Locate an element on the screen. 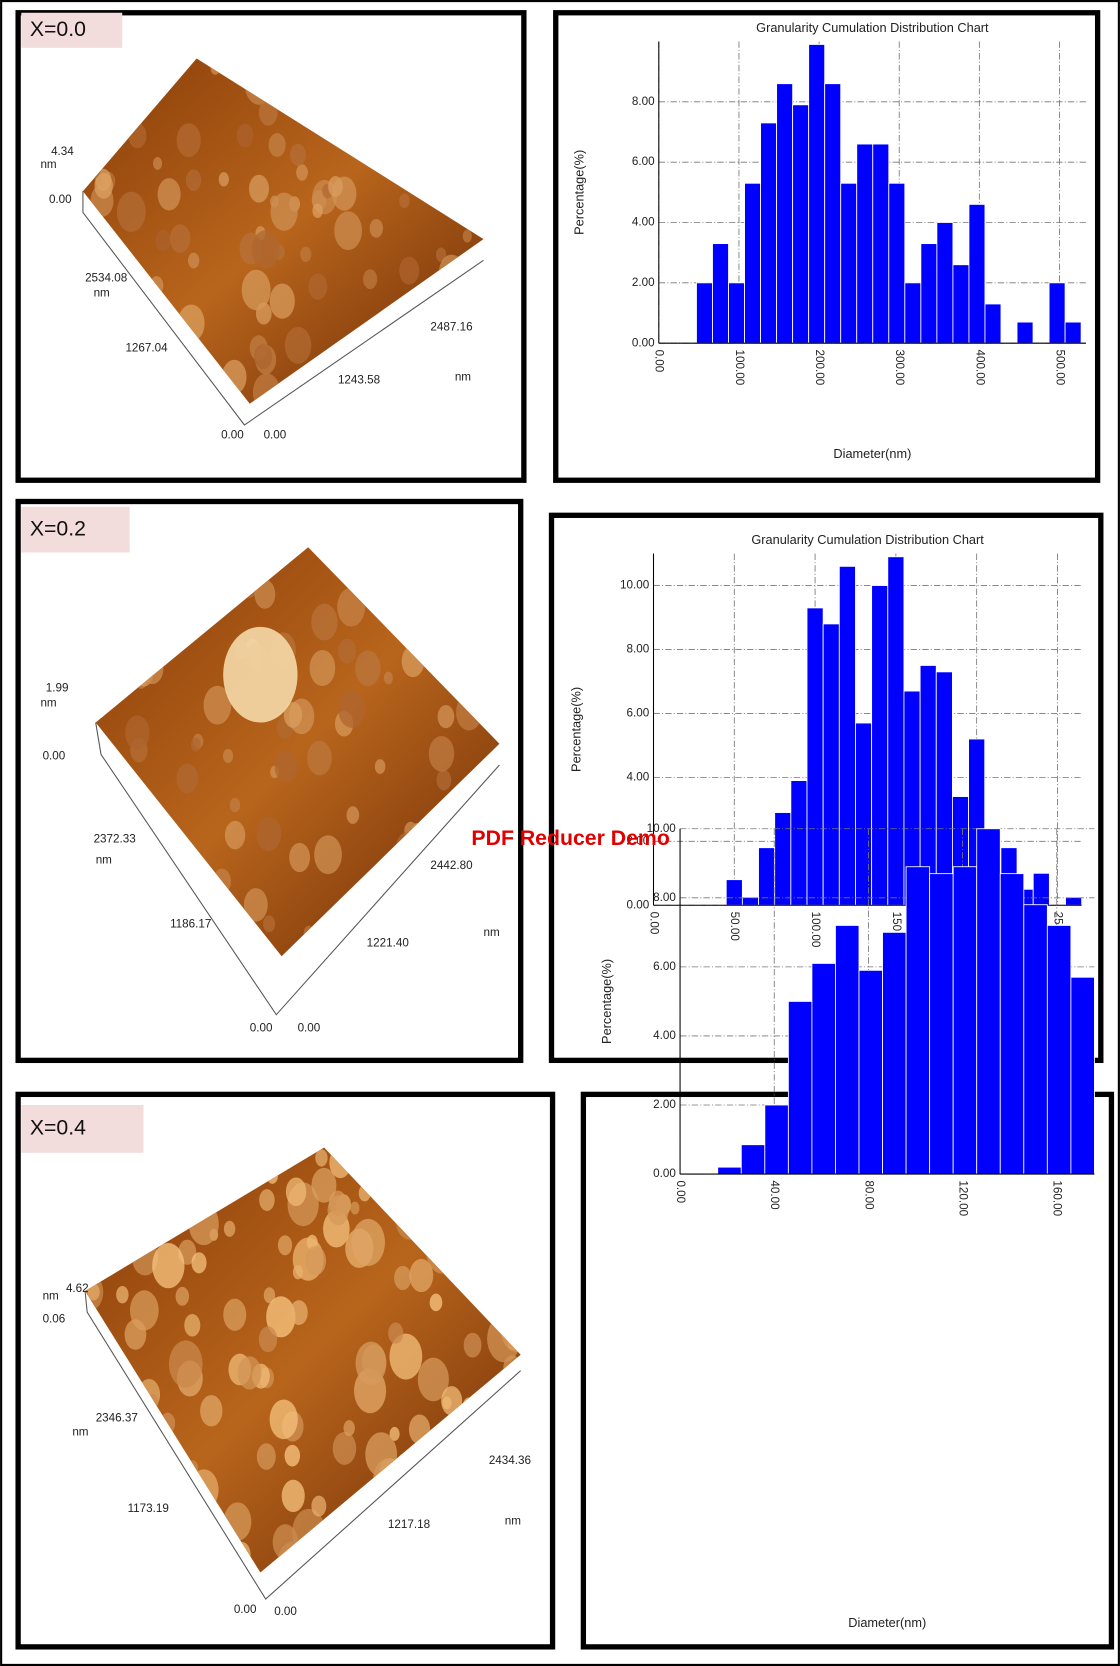 This screenshot has height=1666, width=1120. x-tick-label: 50.00 is located at coordinates (734, 927).